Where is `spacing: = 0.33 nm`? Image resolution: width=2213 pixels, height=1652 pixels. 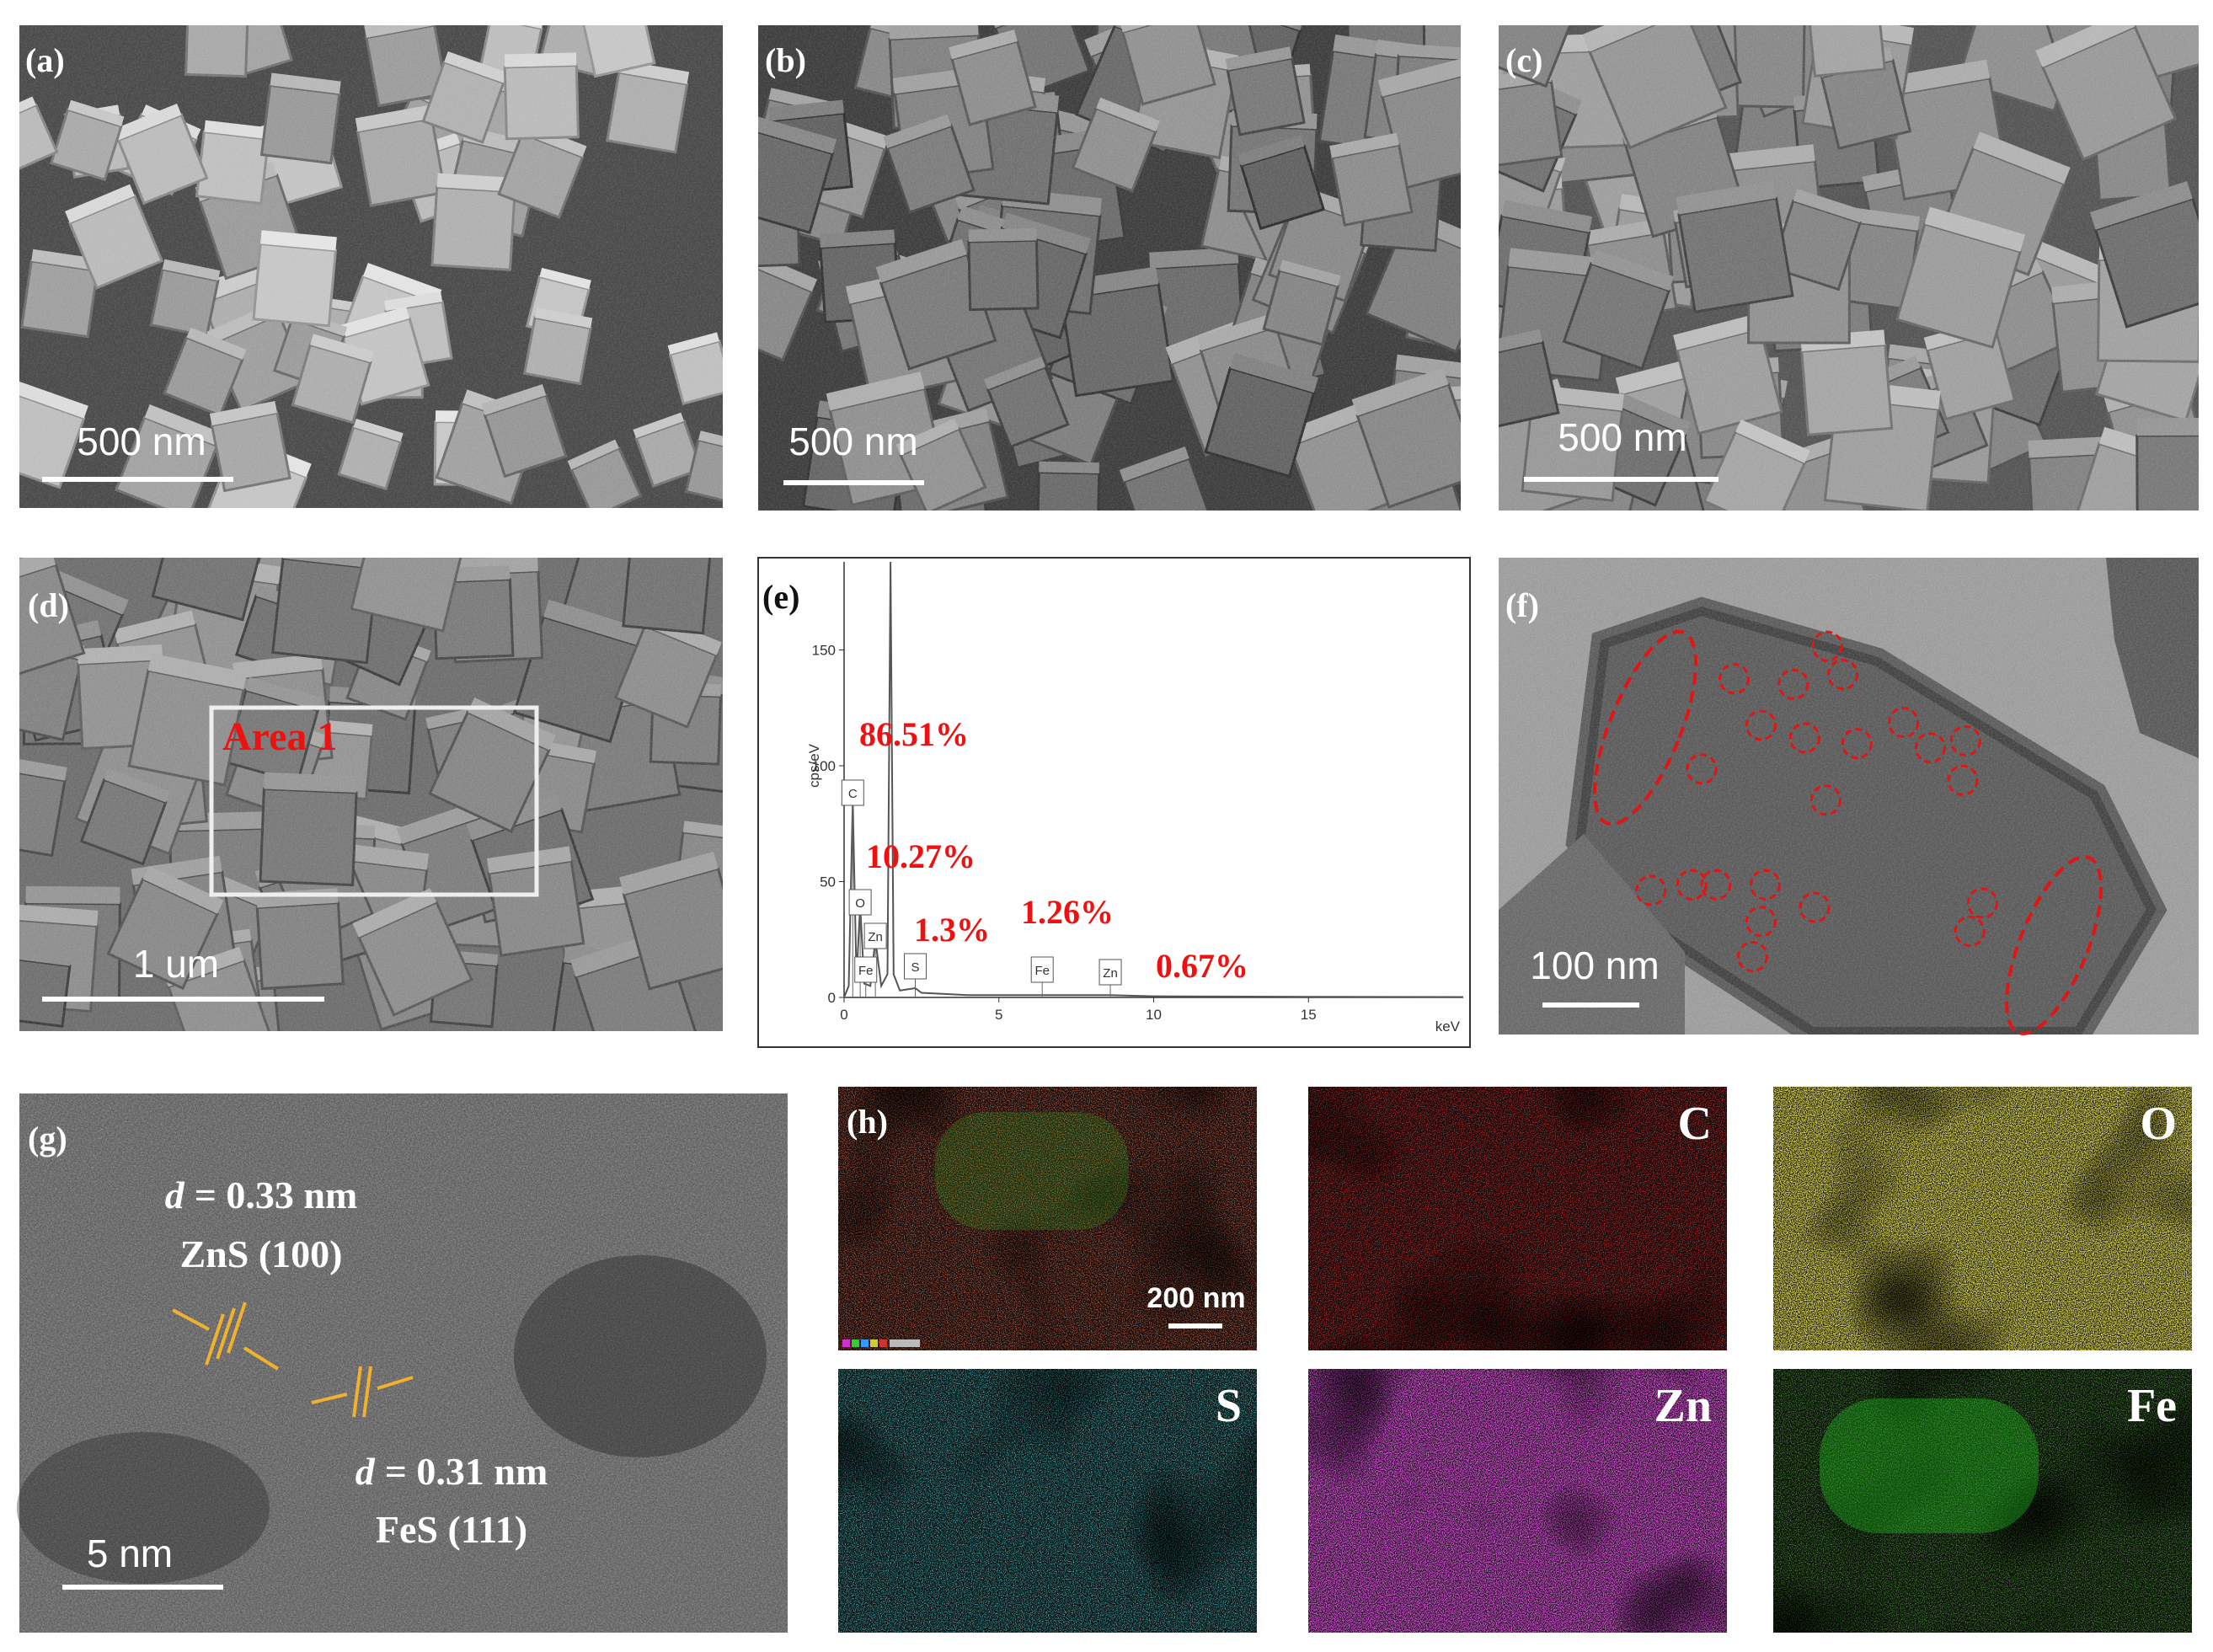 spacing: = 0.33 nm is located at coordinates (276, 1195).